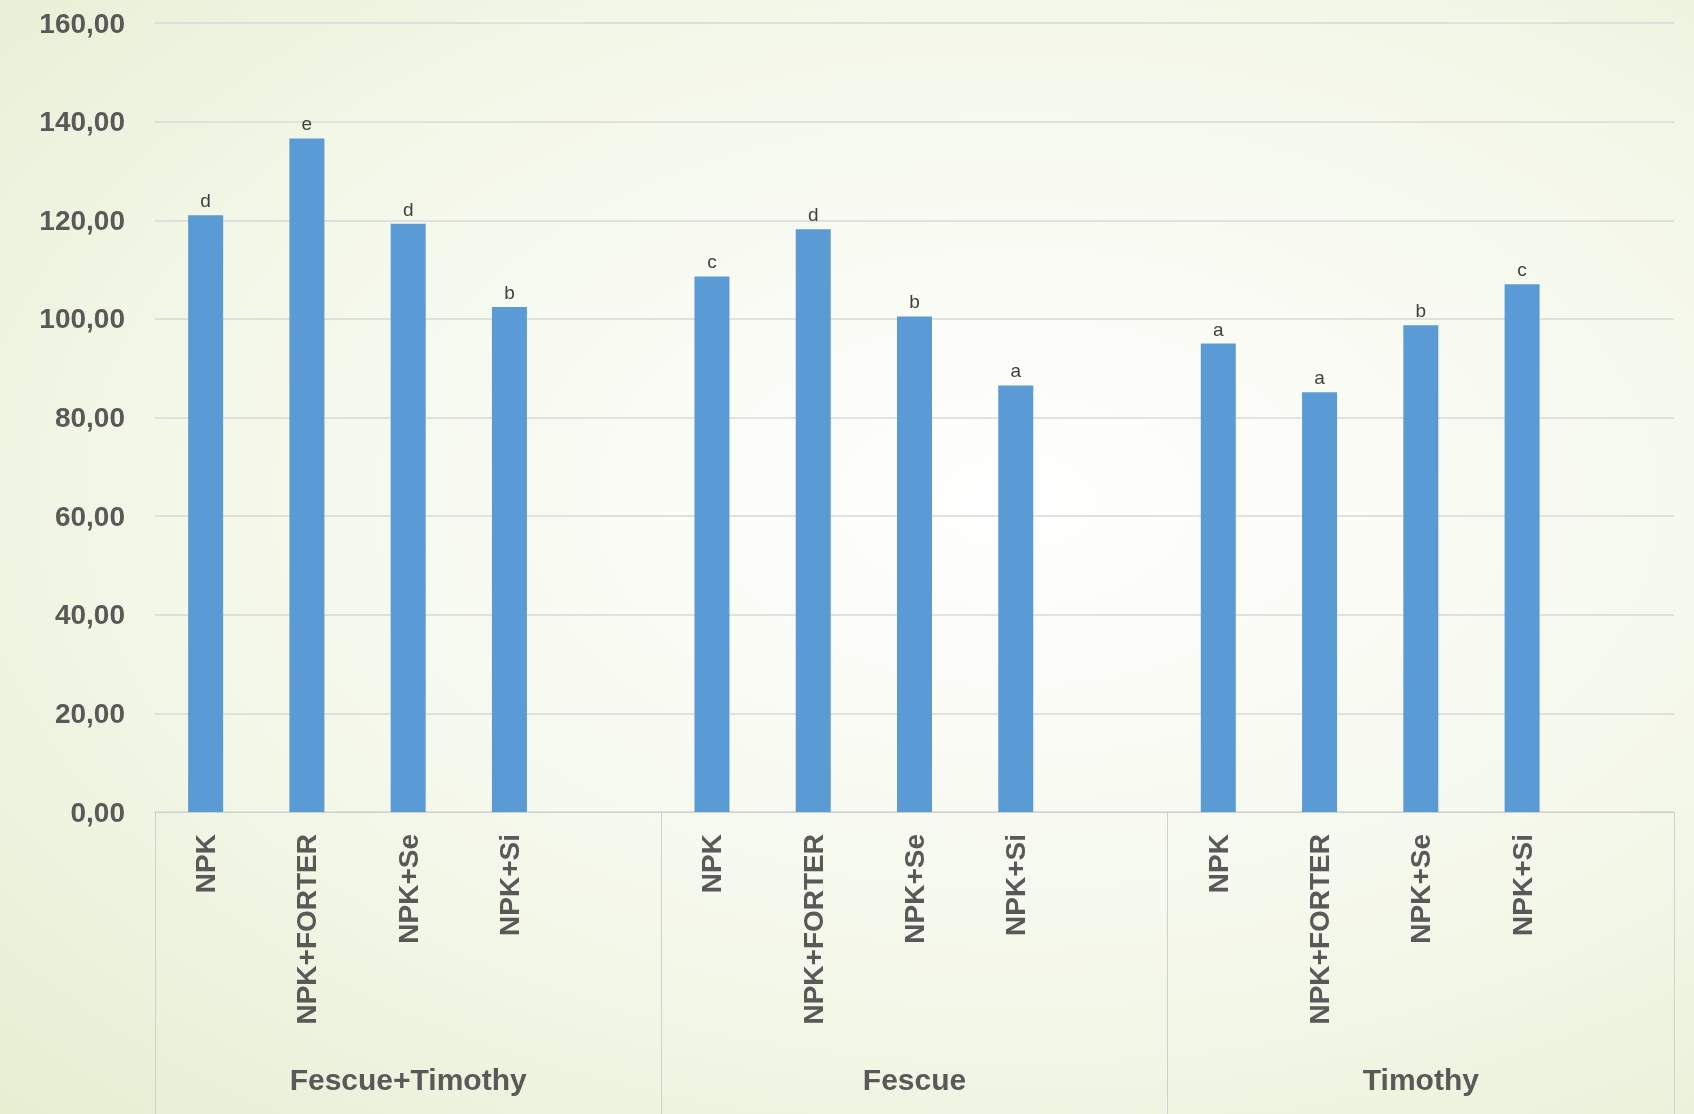  I want to click on text: Fescue+Timothy, so click(408, 1079).